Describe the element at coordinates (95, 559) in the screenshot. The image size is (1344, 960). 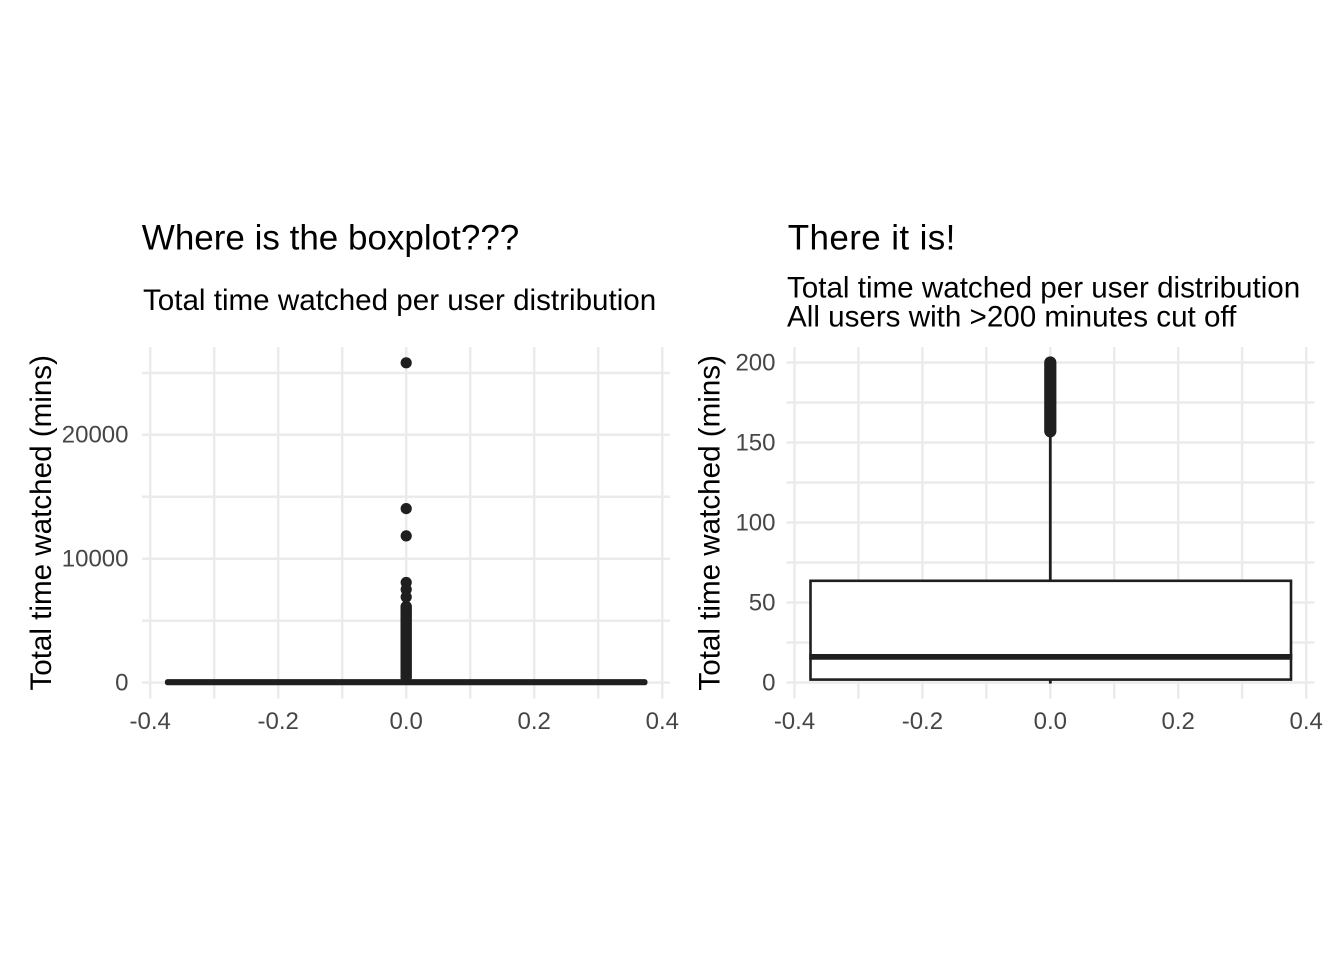
I see `svg-text: 10000` at that location.